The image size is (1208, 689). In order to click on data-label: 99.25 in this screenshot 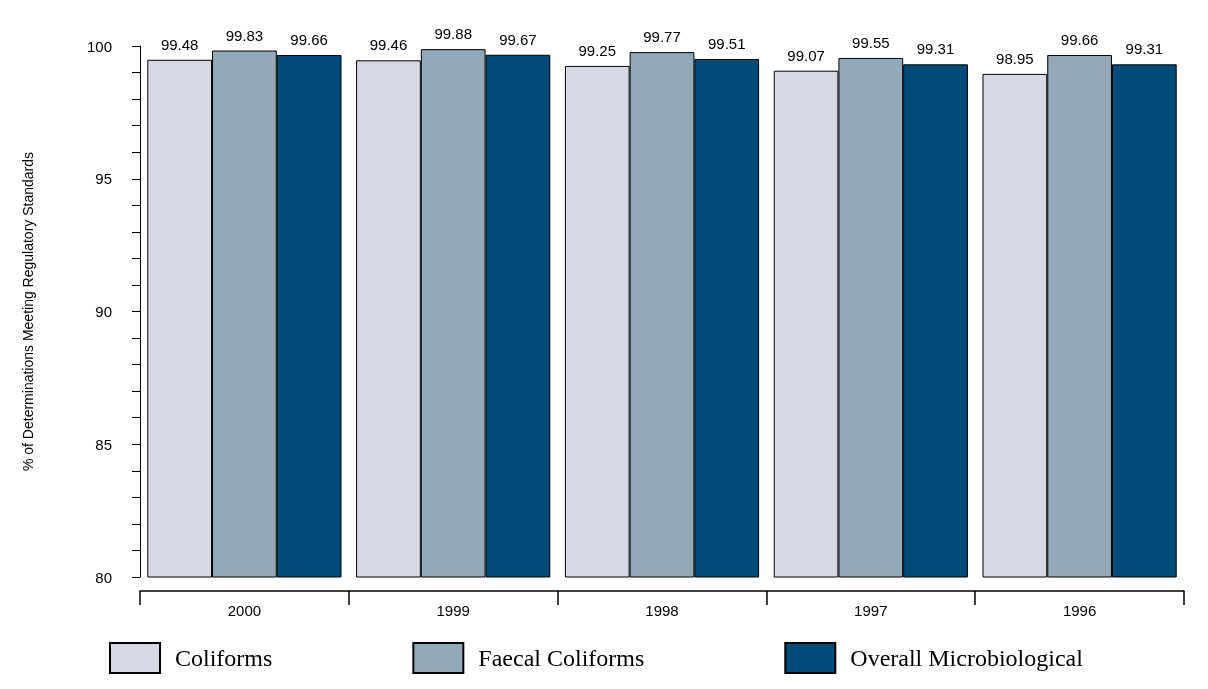, I will do `click(597, 50)`.